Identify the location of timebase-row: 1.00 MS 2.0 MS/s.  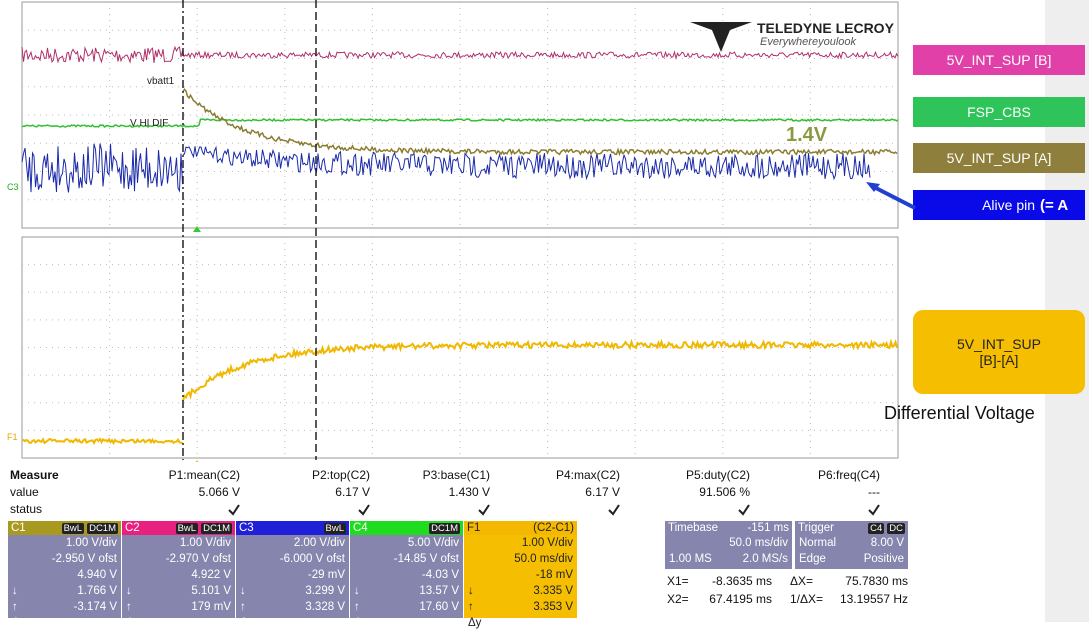
(728, 559).